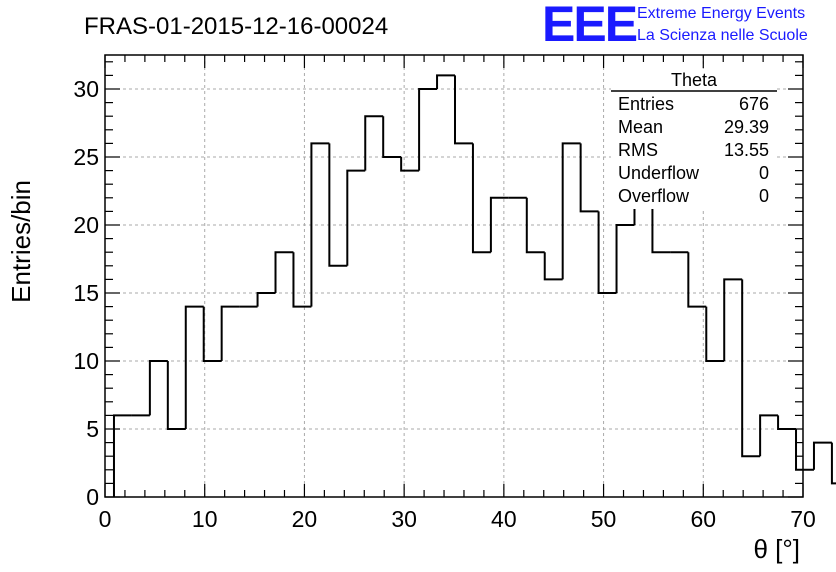  What do you see at coordinates (803, 519) in the screenshot?
I see `x-tick-label: 70` at bounding box center [803, 519].